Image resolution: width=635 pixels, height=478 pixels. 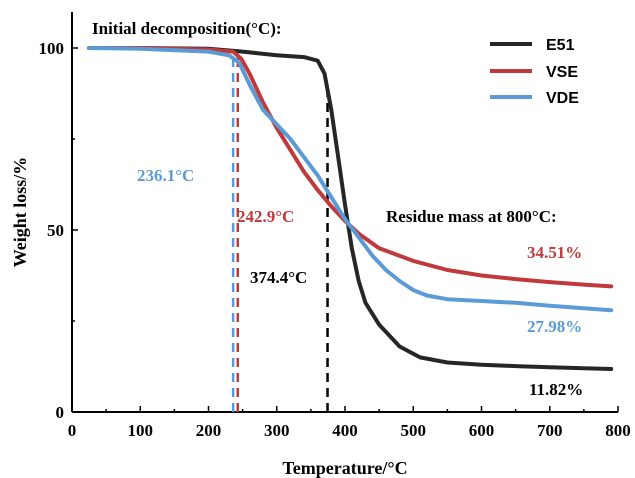 I want to click on x-tick-label: 500, so click(x=414, y=430).